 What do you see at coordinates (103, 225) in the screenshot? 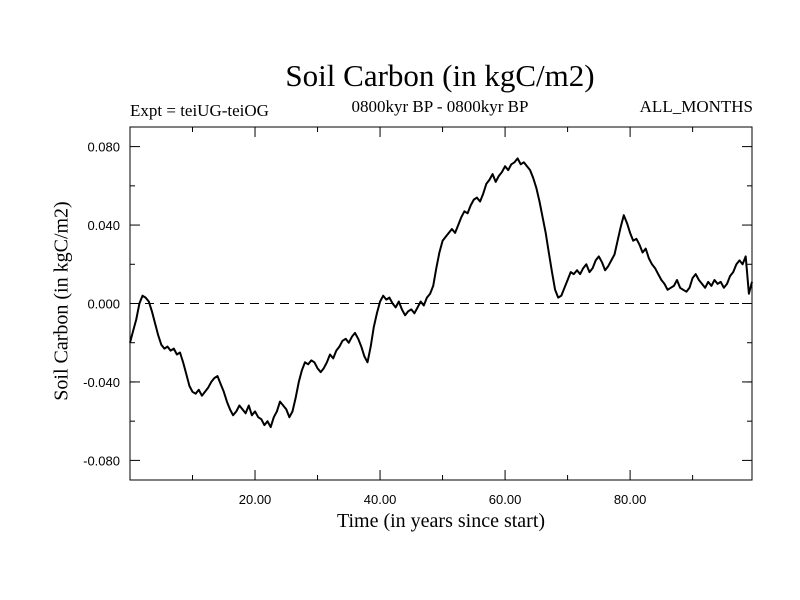
I see `y-tick-label: 0.040` at bounding box center [103, 225].